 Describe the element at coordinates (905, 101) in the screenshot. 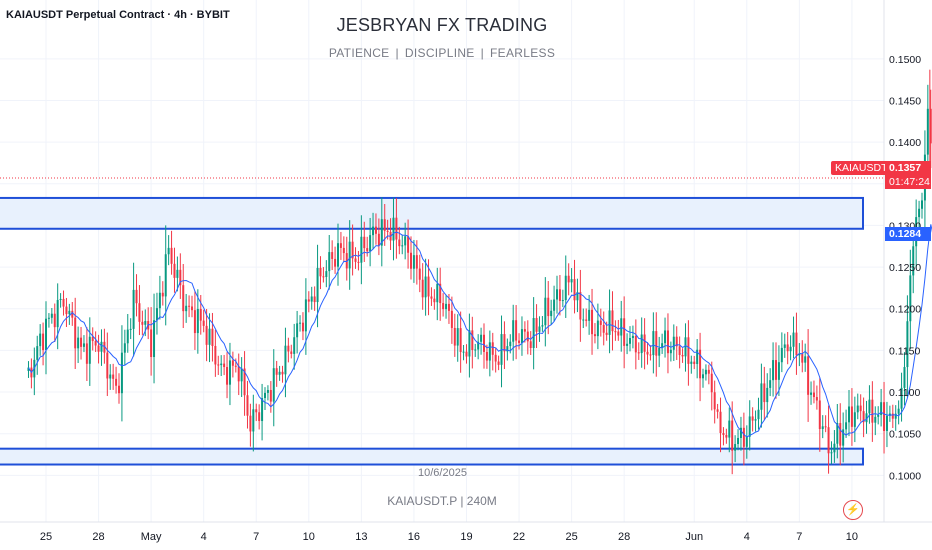

I see `y-tick-label: 0.1450` at that location.